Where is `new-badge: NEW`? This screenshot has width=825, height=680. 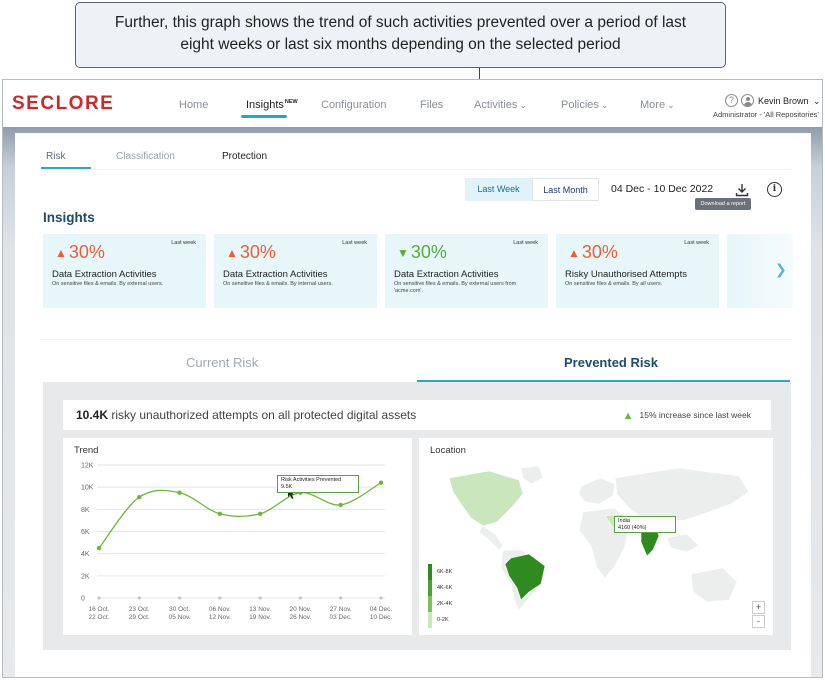 new-badge: NEW is located at coordinates (291, 102).